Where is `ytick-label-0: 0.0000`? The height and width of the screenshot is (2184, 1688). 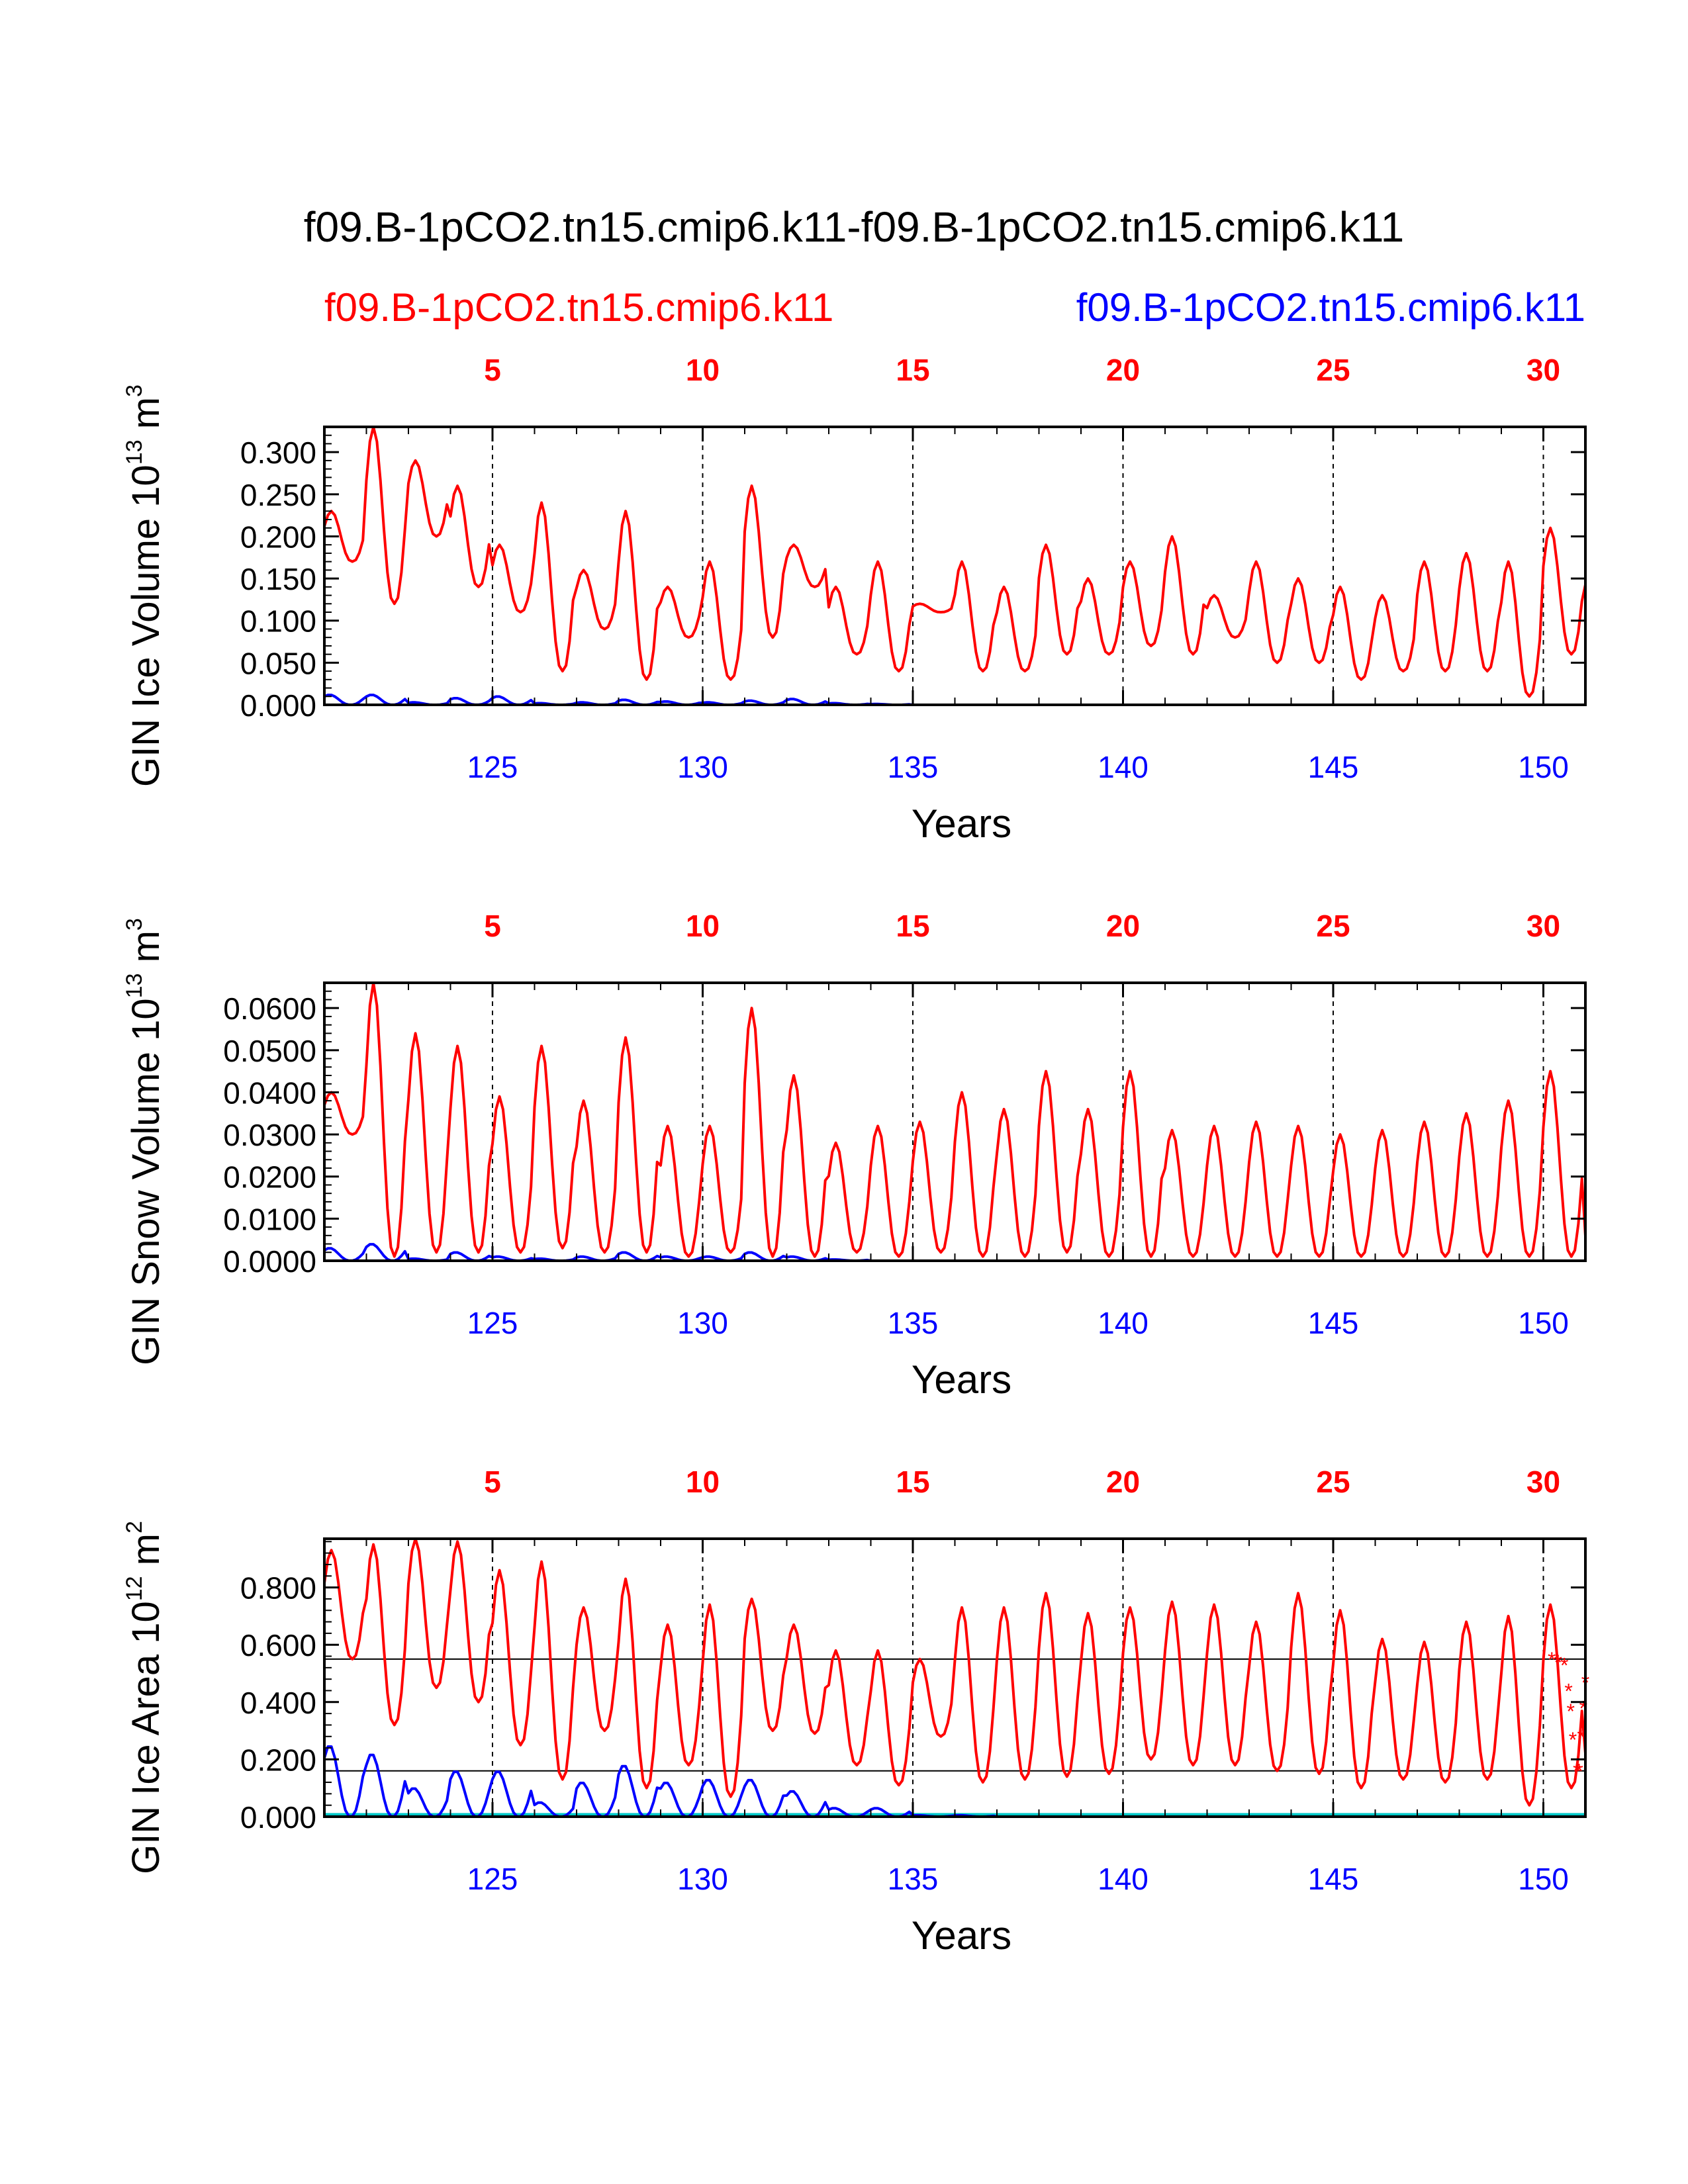
ytick-label-0: 0.0000 is located at coordinates (269, 1261).